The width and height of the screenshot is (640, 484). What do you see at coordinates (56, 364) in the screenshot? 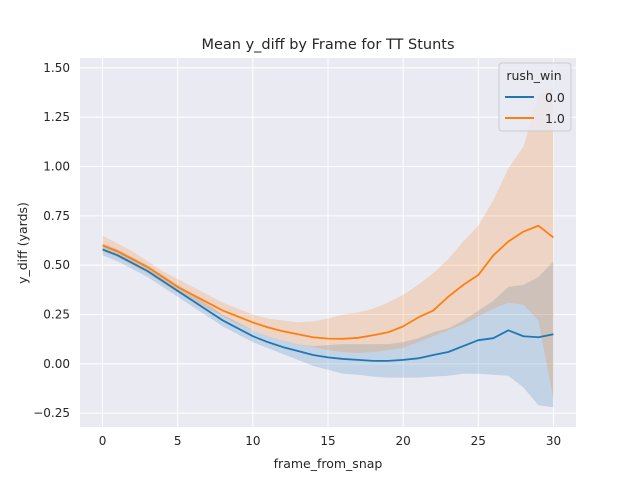
I see `y-tick-label: 0.00` at bounding box center [56, 364].